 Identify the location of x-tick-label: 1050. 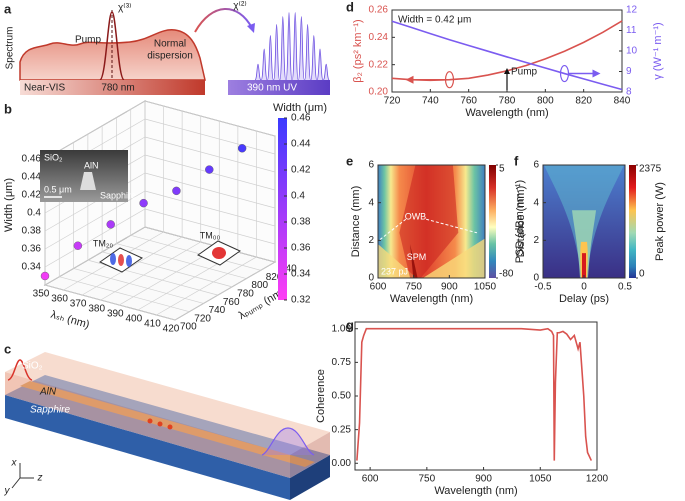
(485, 287).